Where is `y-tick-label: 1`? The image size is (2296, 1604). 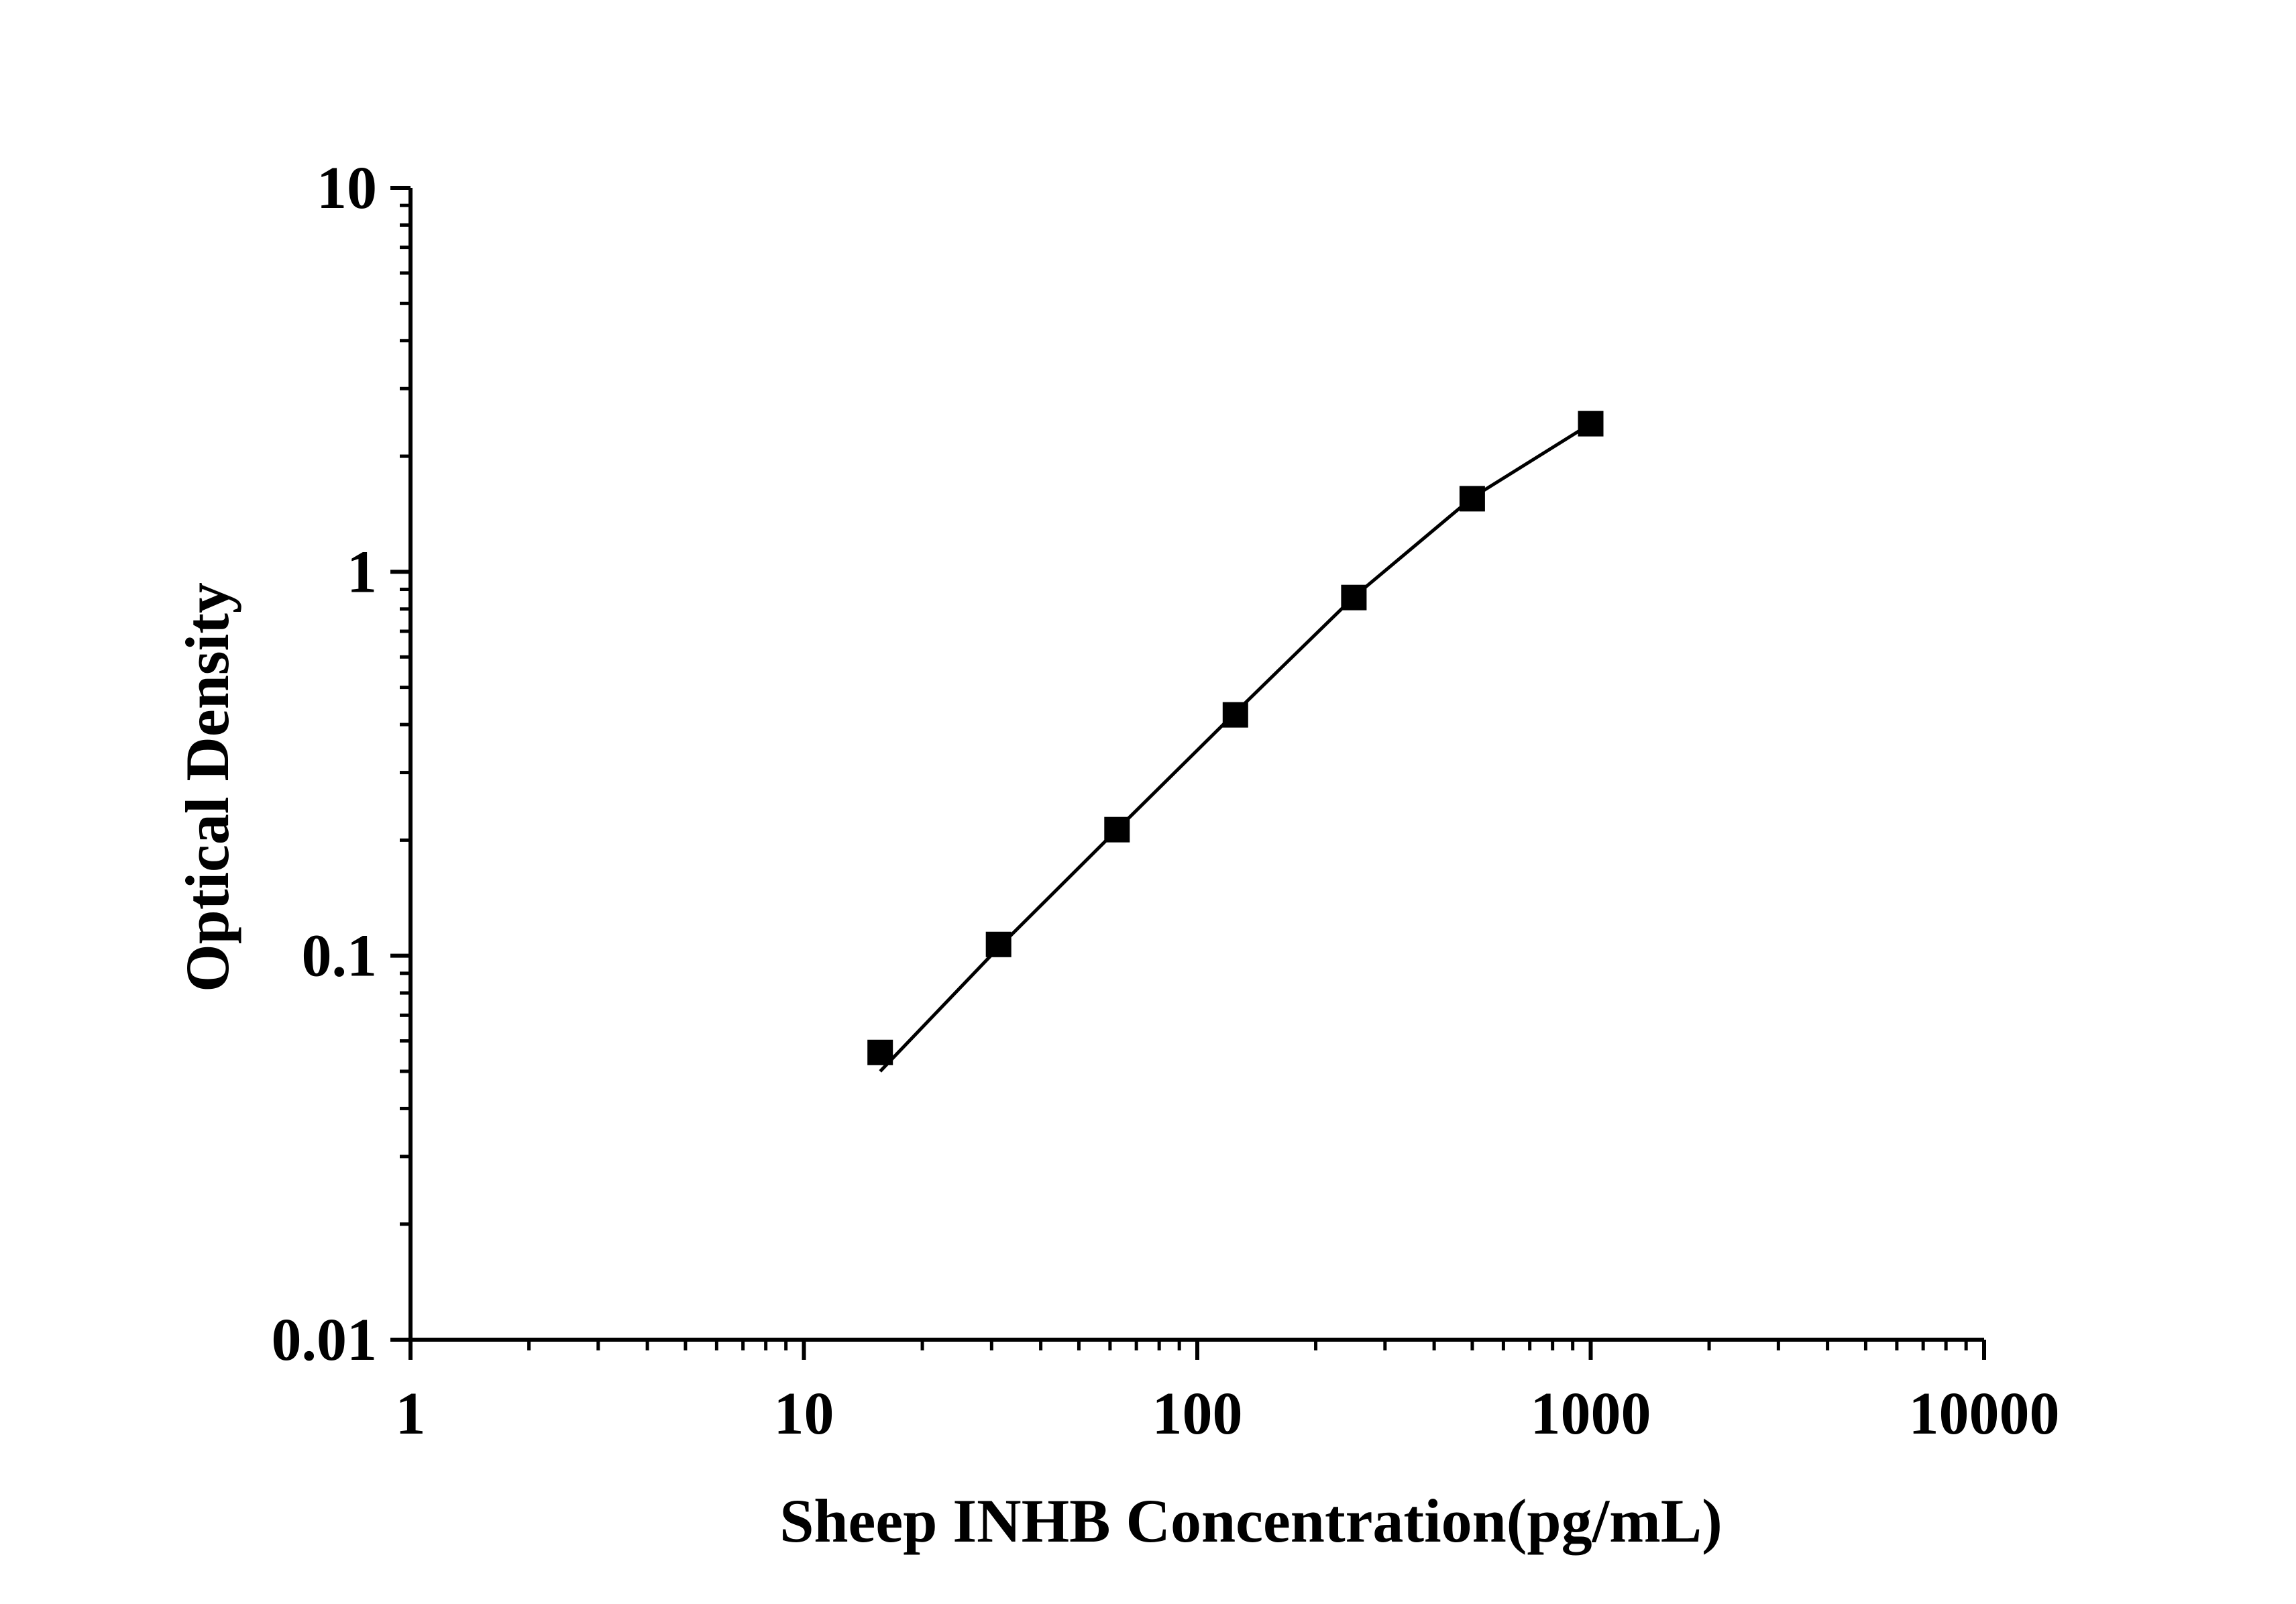 y-tick-label: 1 is located at coordinates (362, 572).